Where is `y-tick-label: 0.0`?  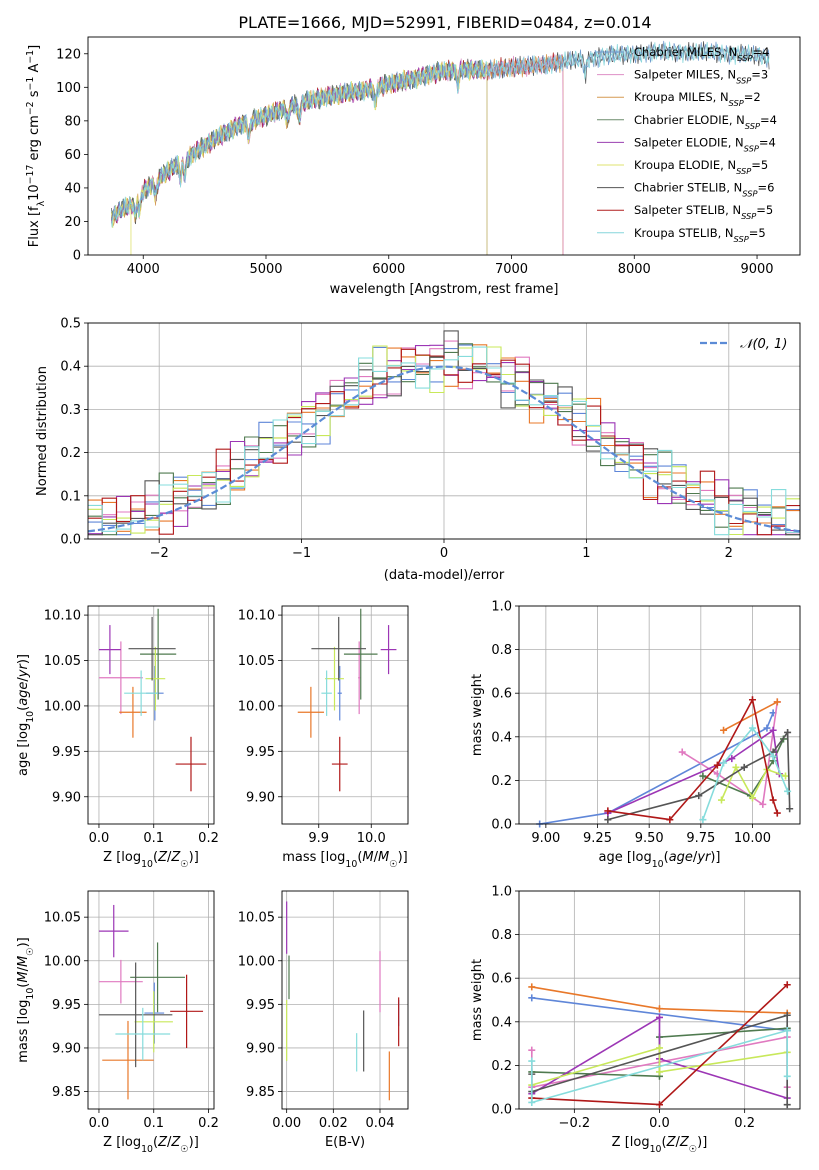 y-tick-label: 0.0 is located at coordinates (501, 1110).